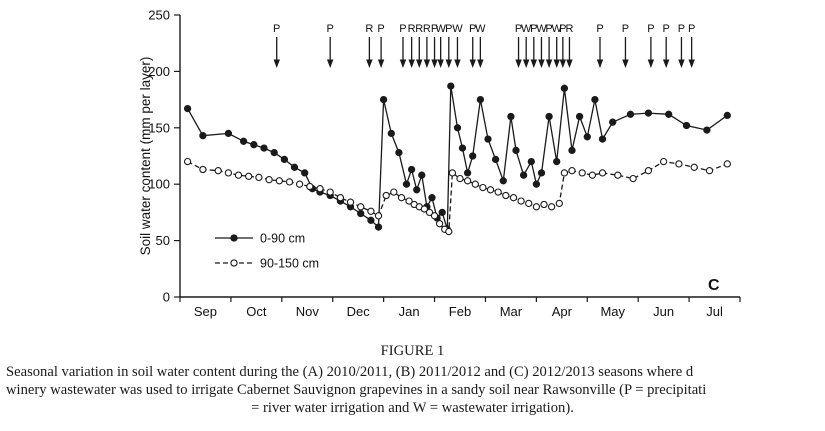  Describe the element at coordinates (460, 311) in the screenshot. I see `x-month-label: Feb` at that location.